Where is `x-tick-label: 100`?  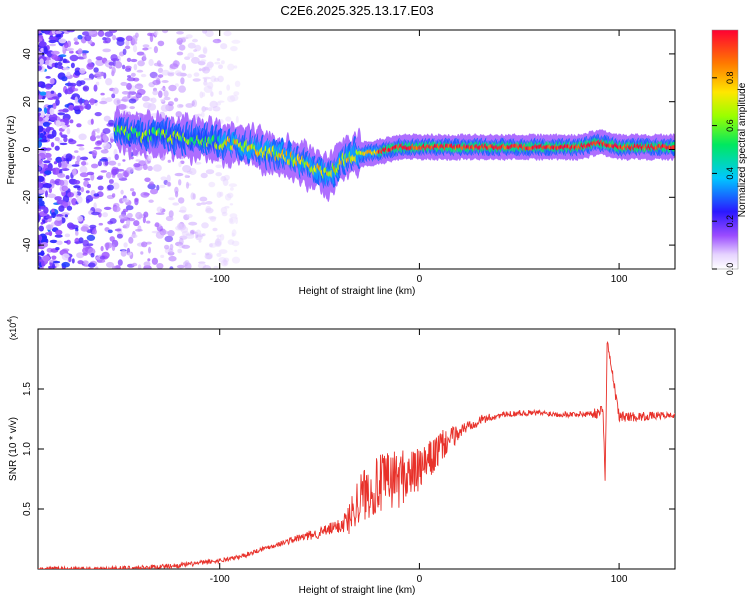 x-tick-label: 100 is located at coordinates (619, 579).